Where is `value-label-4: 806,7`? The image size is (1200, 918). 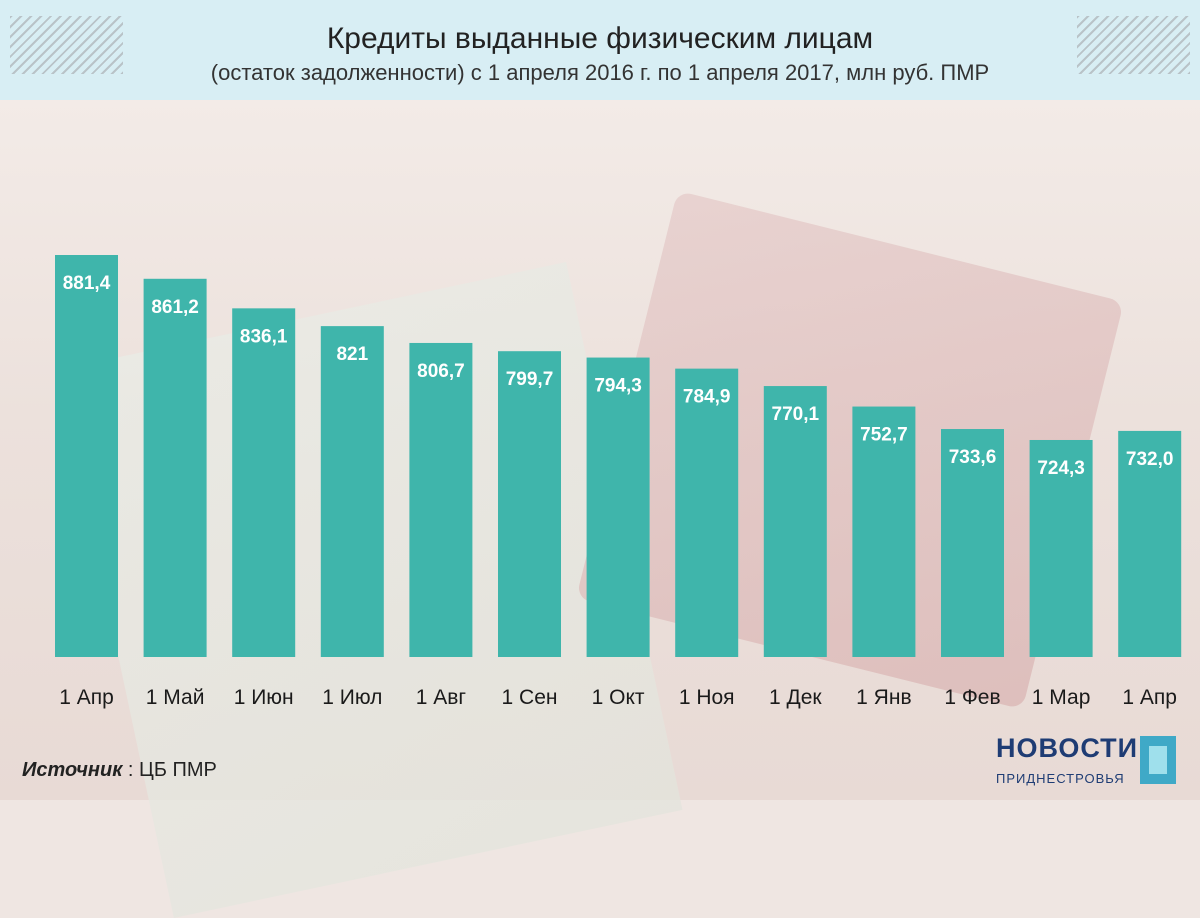
value-label-4: 806,7 is located at coordinates (441, 371).